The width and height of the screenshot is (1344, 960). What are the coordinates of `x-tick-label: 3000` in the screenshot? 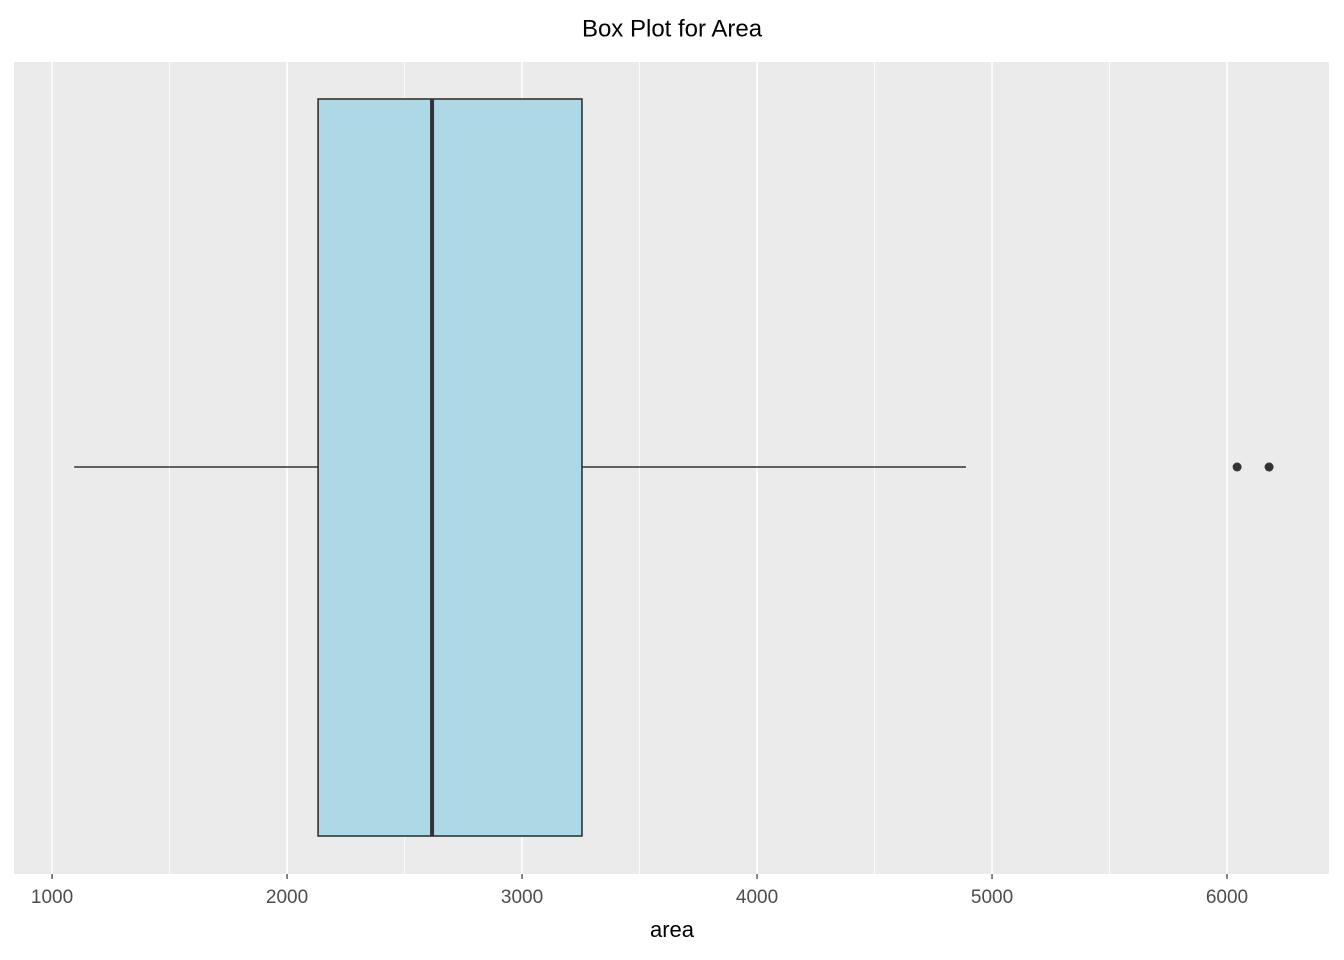 It's located at (522, 897).